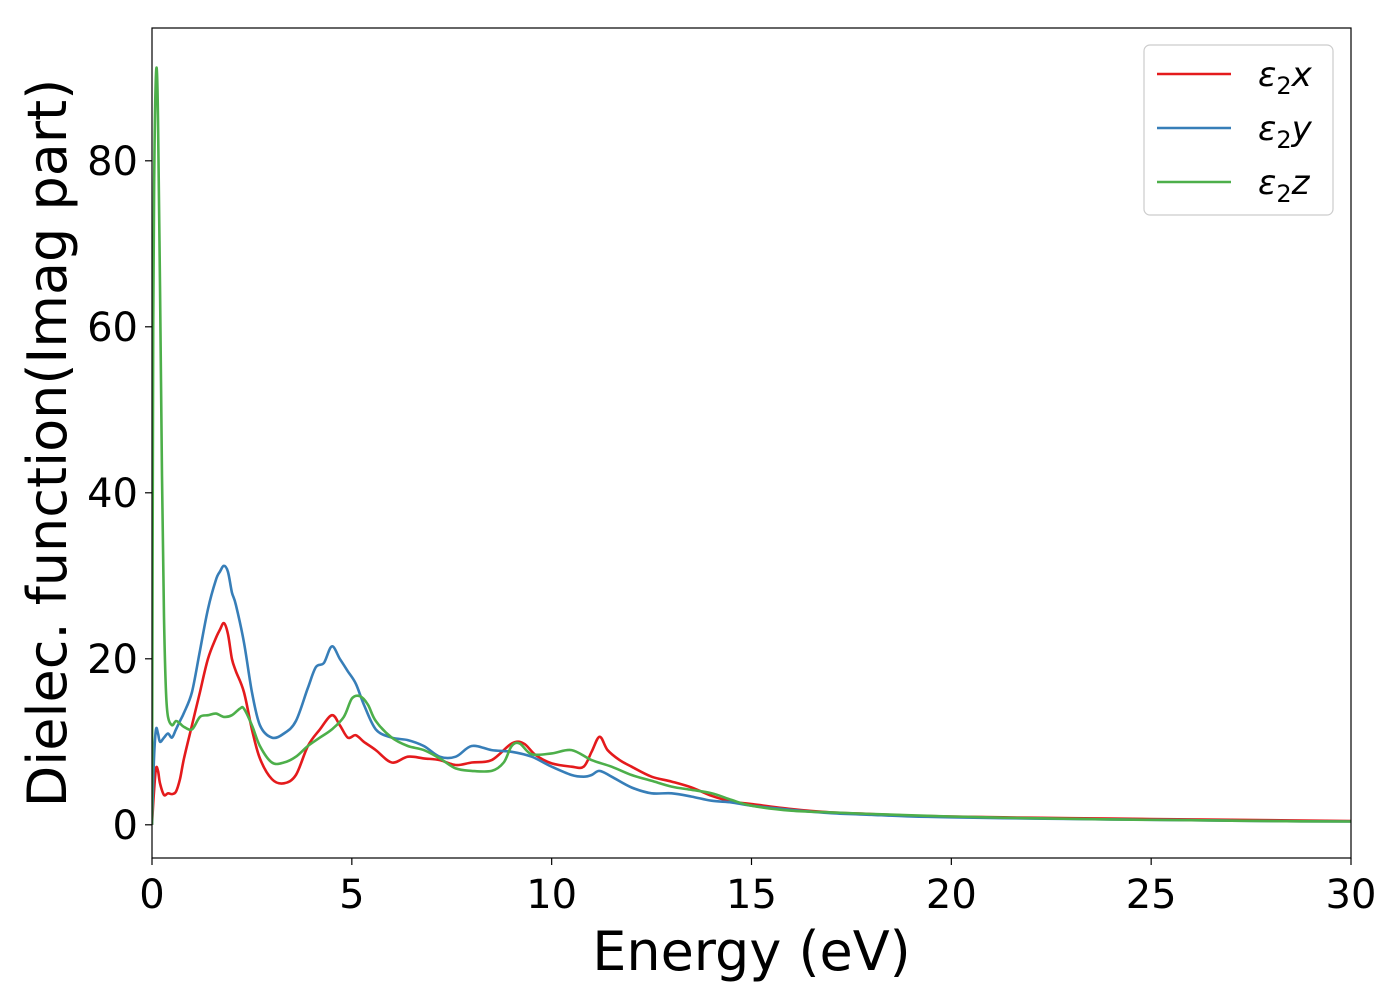 The height and width of the screenshot is (1000, 1400). I want to click on y-axis-title: Dielec. function(Imag part), so click(47, 443).